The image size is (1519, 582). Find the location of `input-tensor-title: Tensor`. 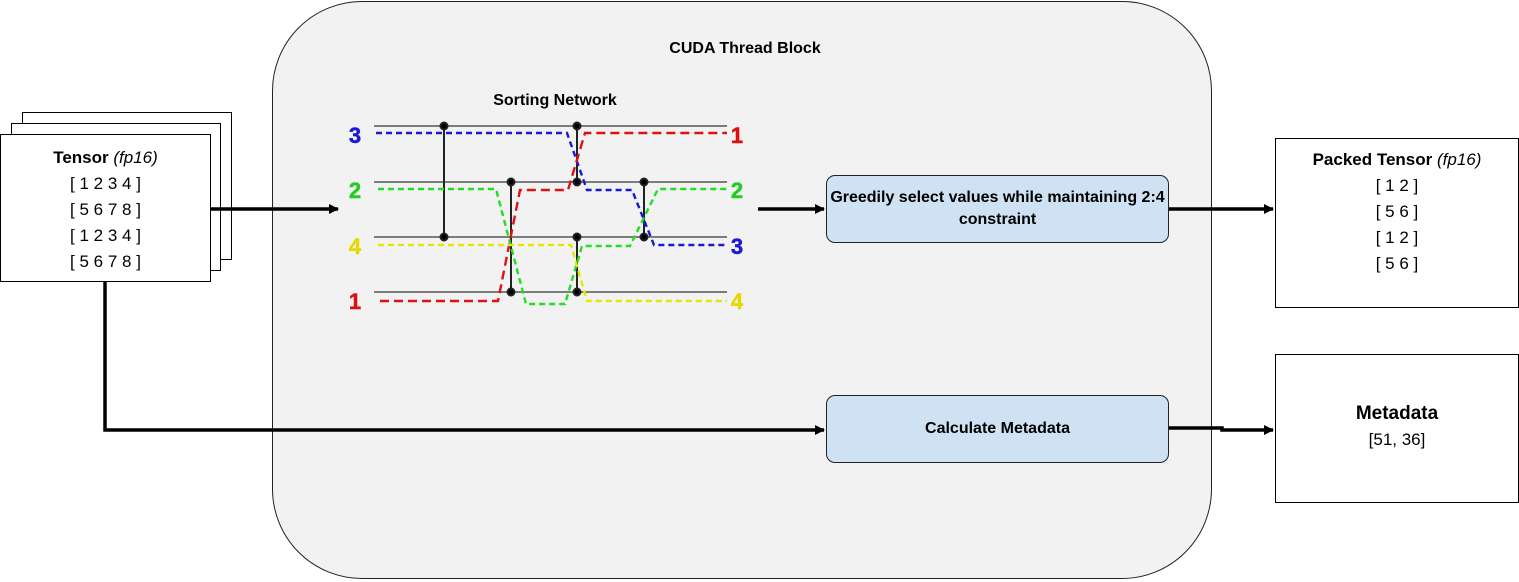

input-tensor-title: Tensor is located at coordinates (81, 157).